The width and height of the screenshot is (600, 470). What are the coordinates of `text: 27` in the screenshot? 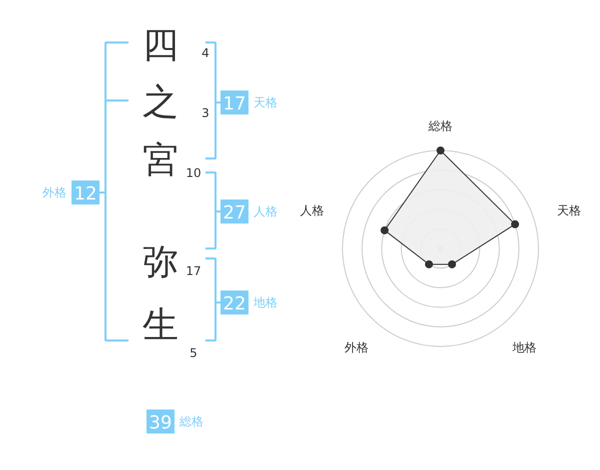 It's located at (234, 213).